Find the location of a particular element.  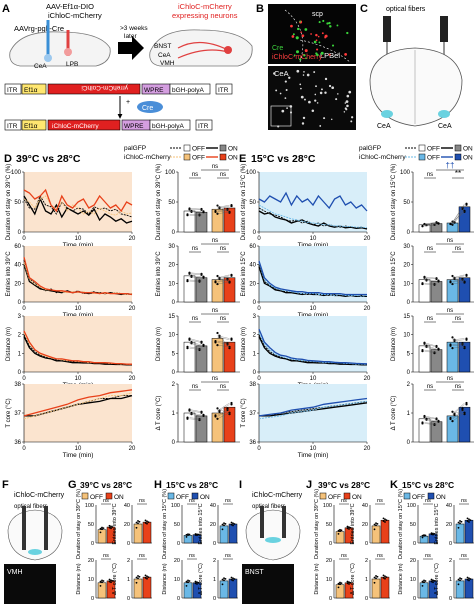

fibers-label-c: optical fibers is located at coordinates (406, 9).